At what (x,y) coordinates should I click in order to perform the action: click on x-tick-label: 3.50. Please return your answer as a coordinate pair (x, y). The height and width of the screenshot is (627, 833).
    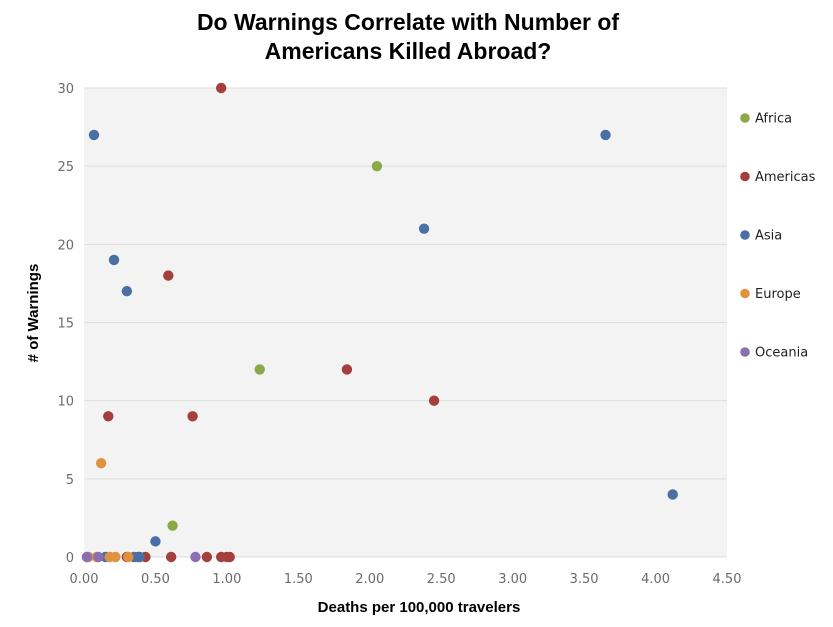
    Looking at the image, I should click on (584, 579).